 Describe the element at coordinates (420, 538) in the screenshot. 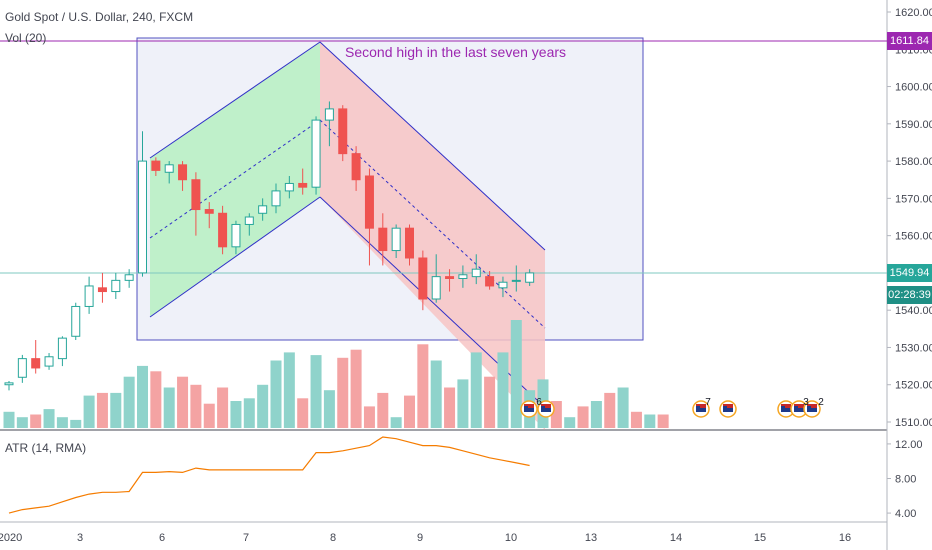

I see `time-axis-label: 9` at that location.